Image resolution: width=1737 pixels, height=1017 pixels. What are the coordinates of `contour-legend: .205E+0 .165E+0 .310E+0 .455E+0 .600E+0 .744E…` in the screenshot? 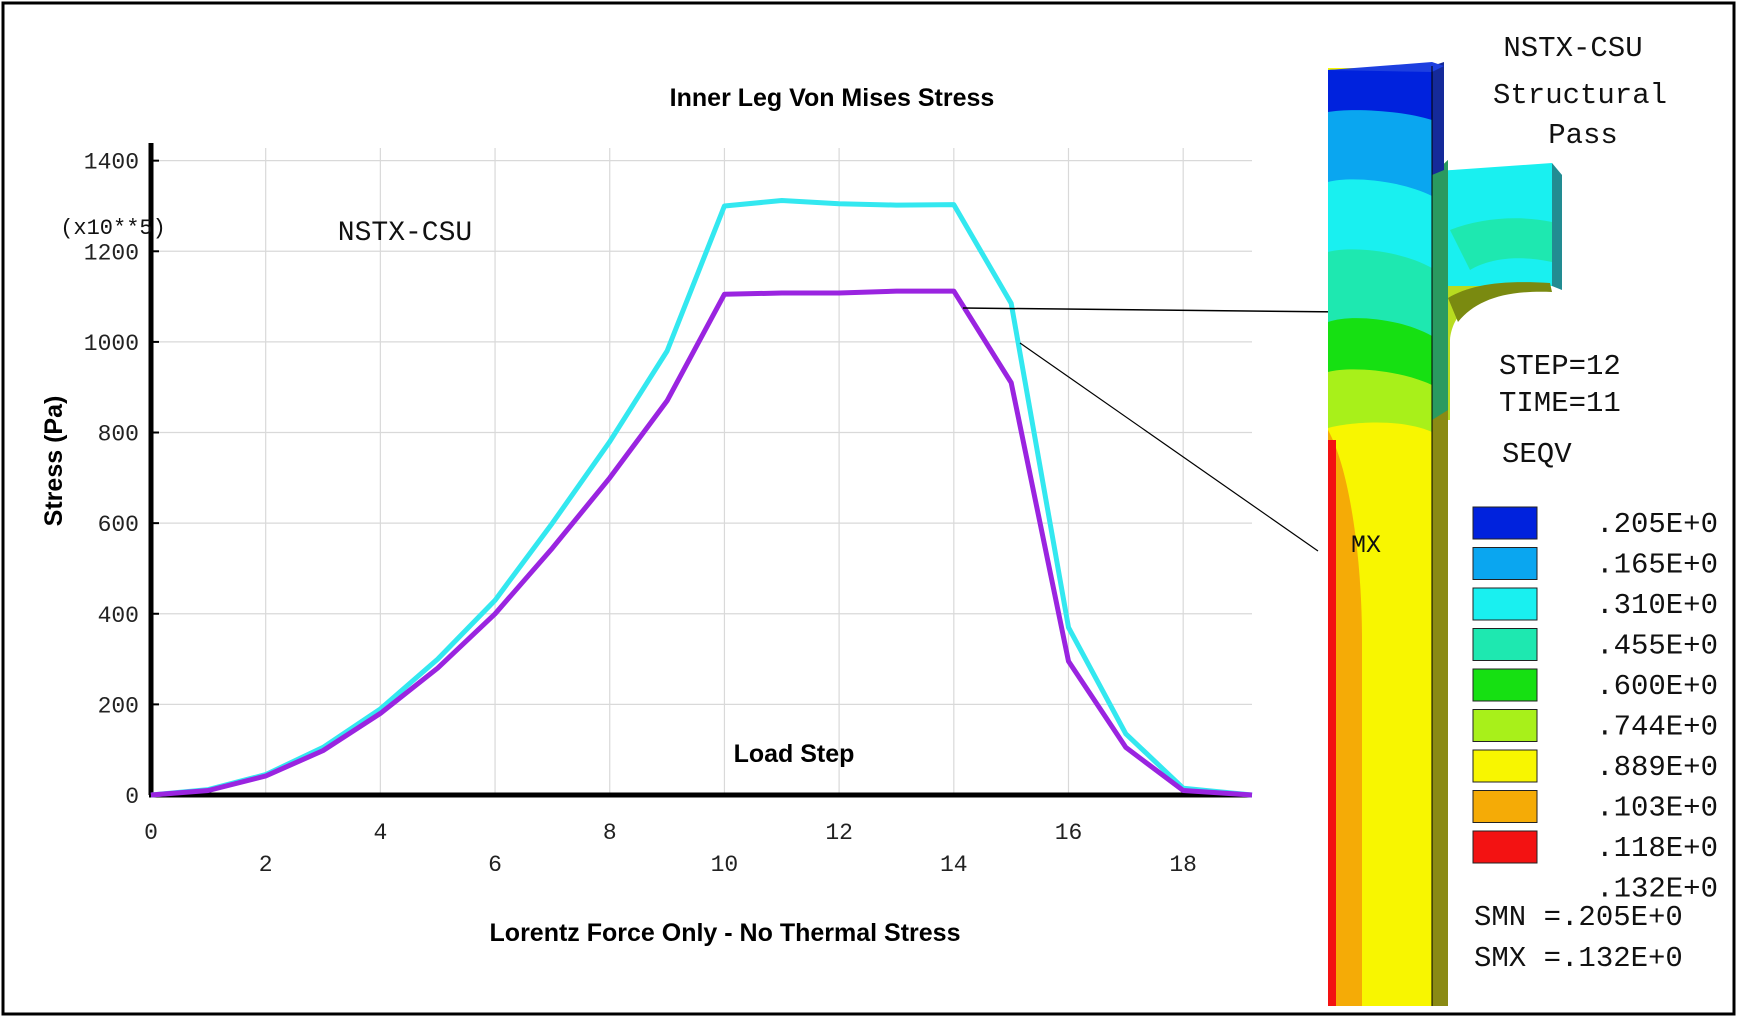 It's located at (1595, 706).